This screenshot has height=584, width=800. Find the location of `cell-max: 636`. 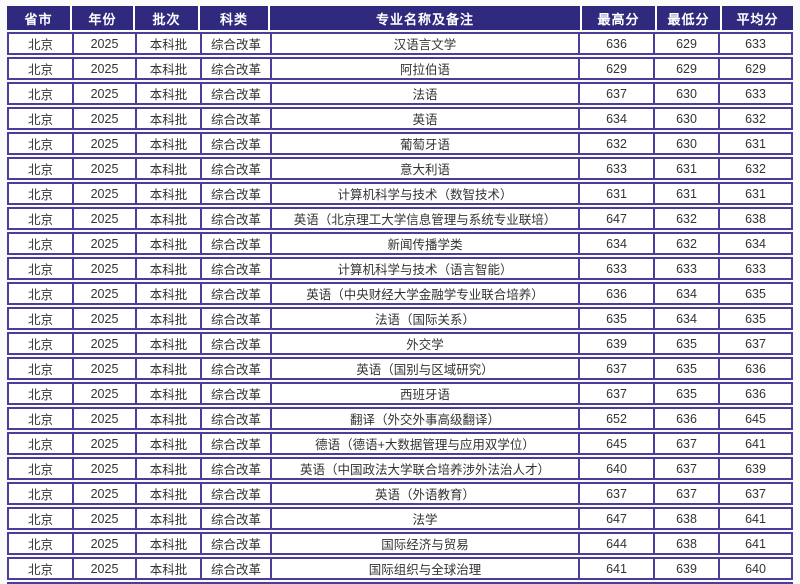

cell-max: 636 is located at coordinates (617, 43).